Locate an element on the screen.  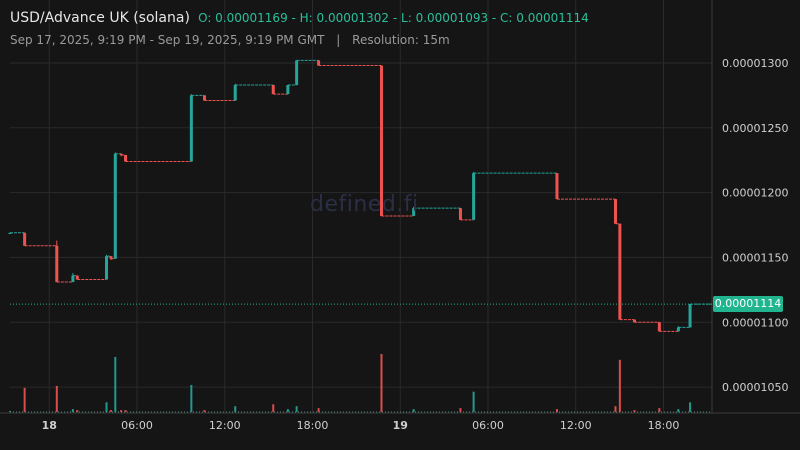
y-tick-label: 0.00001300 is located at coordinates (755, 63).